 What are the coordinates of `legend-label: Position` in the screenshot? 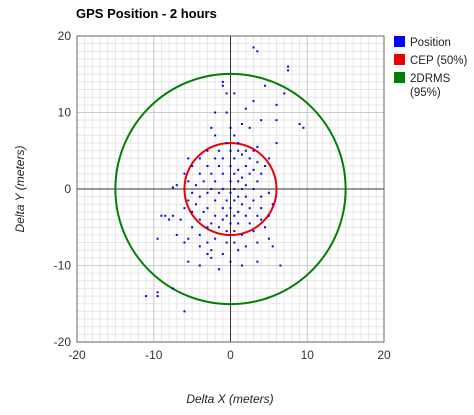 It's located at (430, 43).